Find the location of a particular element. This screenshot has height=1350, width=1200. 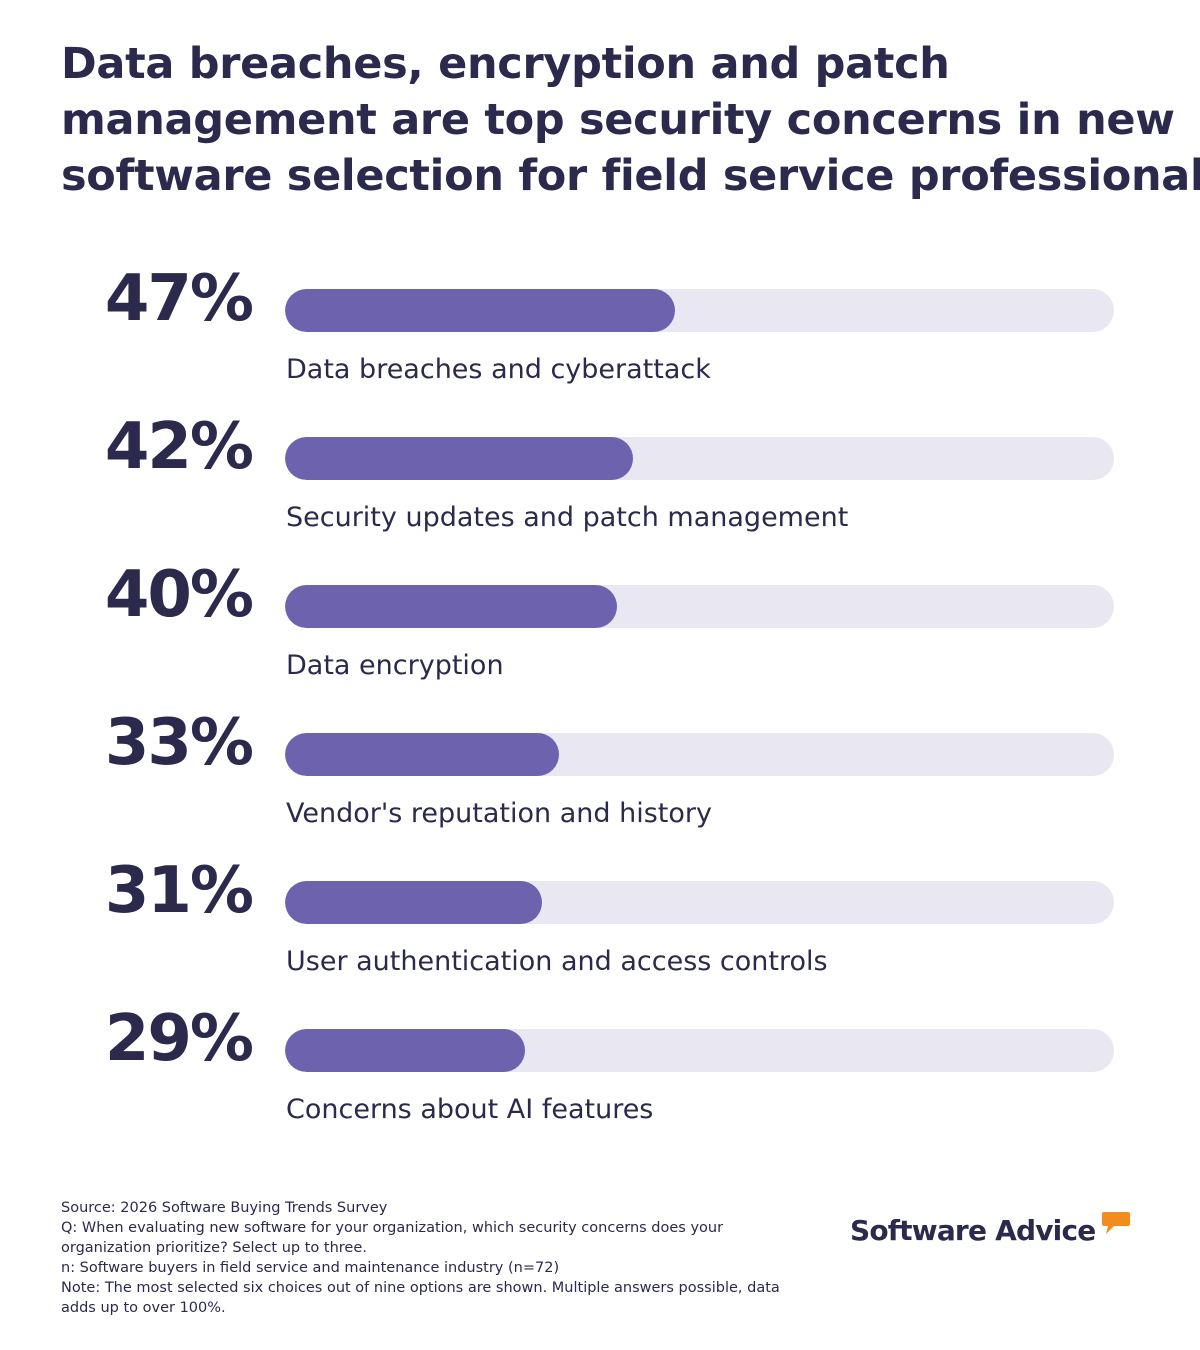

category-label: Data breaches and cyberattack is located at coordinates (498, 369).